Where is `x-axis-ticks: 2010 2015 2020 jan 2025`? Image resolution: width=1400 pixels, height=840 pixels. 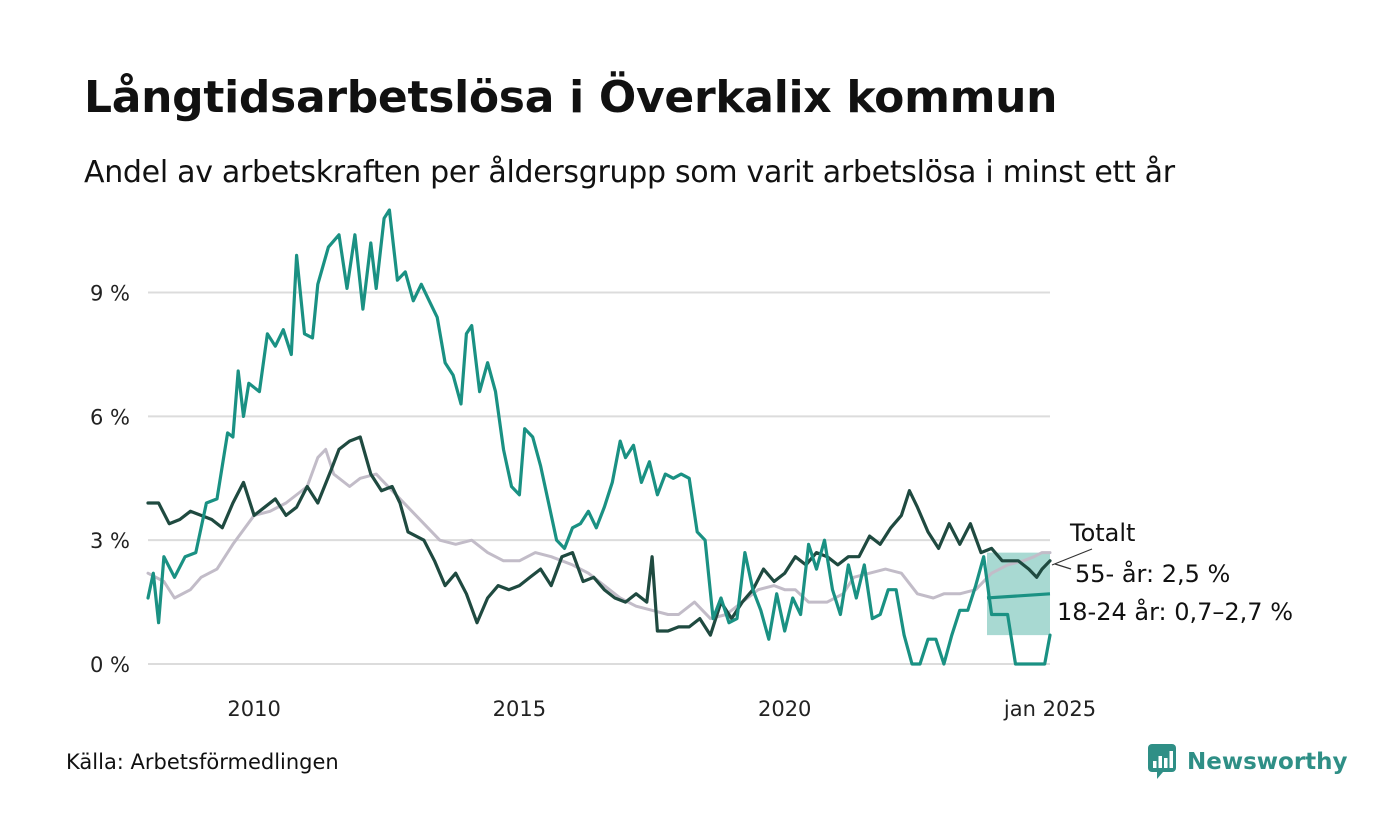
x-axis-ticks: 2010 2015 2020 jan 2025 is located at coordinates (661, 709).